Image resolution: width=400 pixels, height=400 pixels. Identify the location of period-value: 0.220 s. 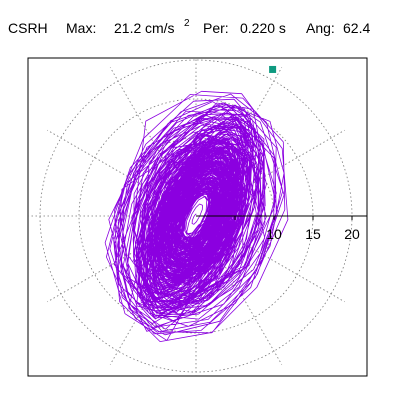
(263, 28).